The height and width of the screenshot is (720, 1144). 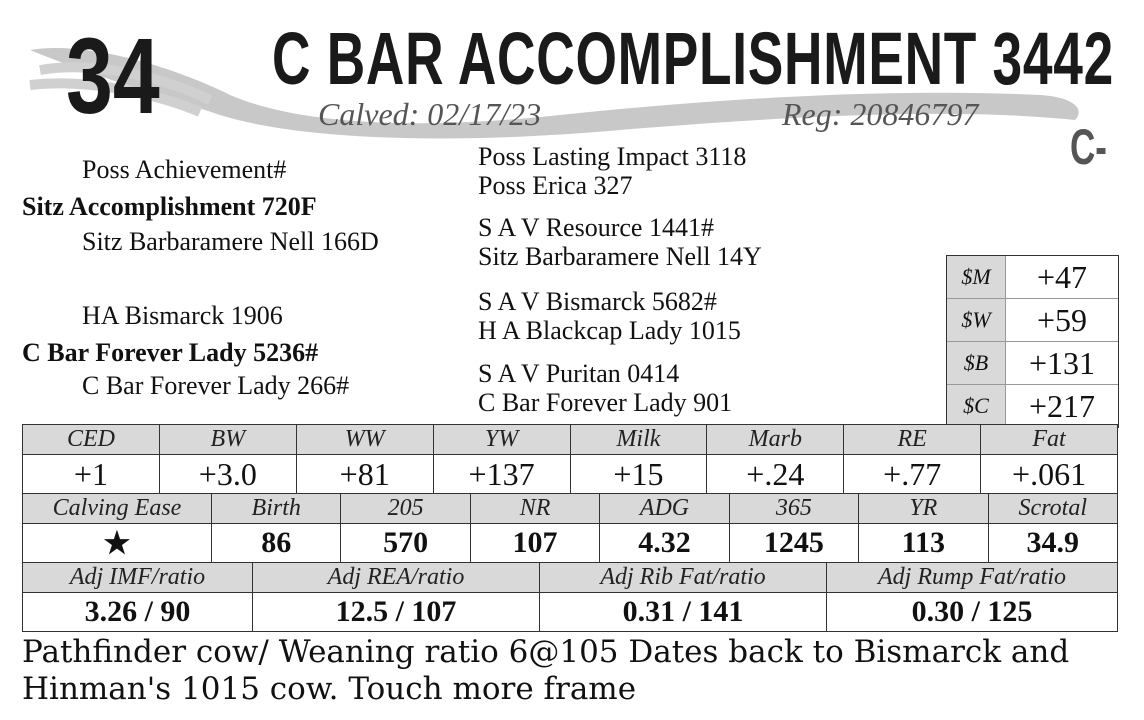 I want to click on epd-value: +137, so click(x=501, y=474).